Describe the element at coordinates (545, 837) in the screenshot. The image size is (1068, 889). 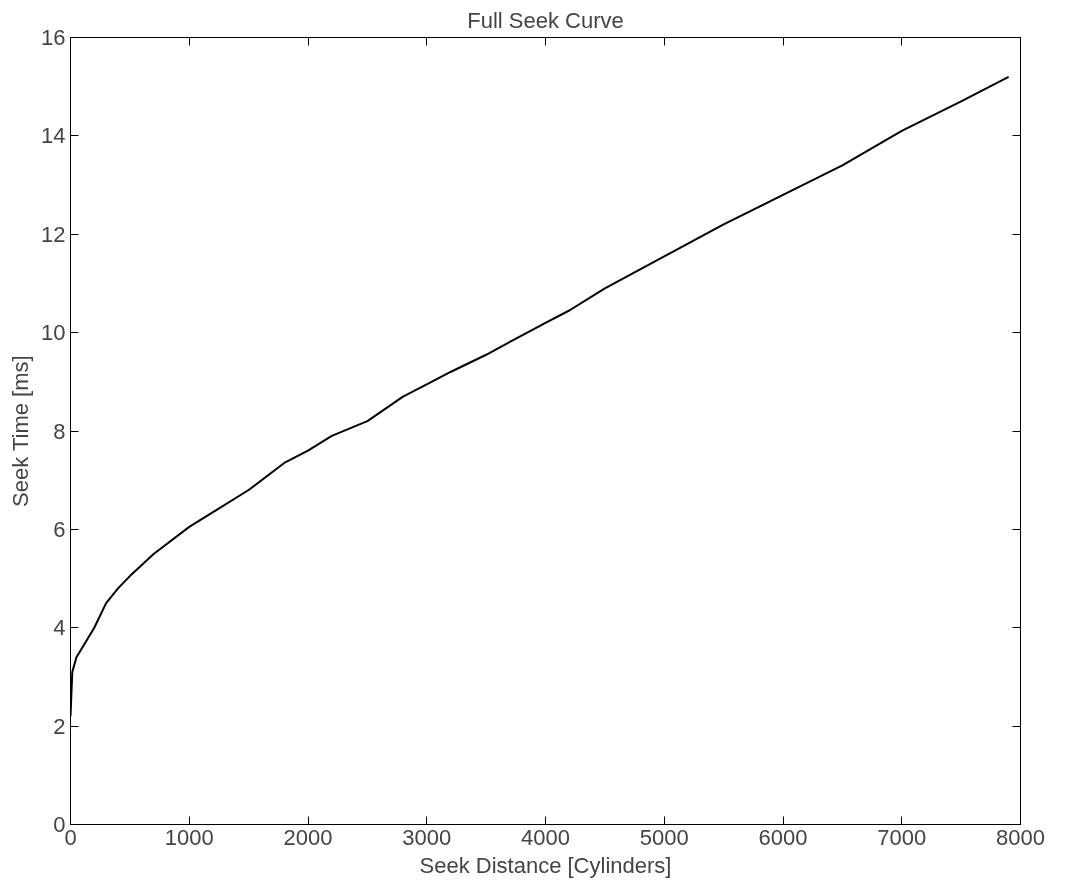
I see `x-tick-label: 4000` at that location.